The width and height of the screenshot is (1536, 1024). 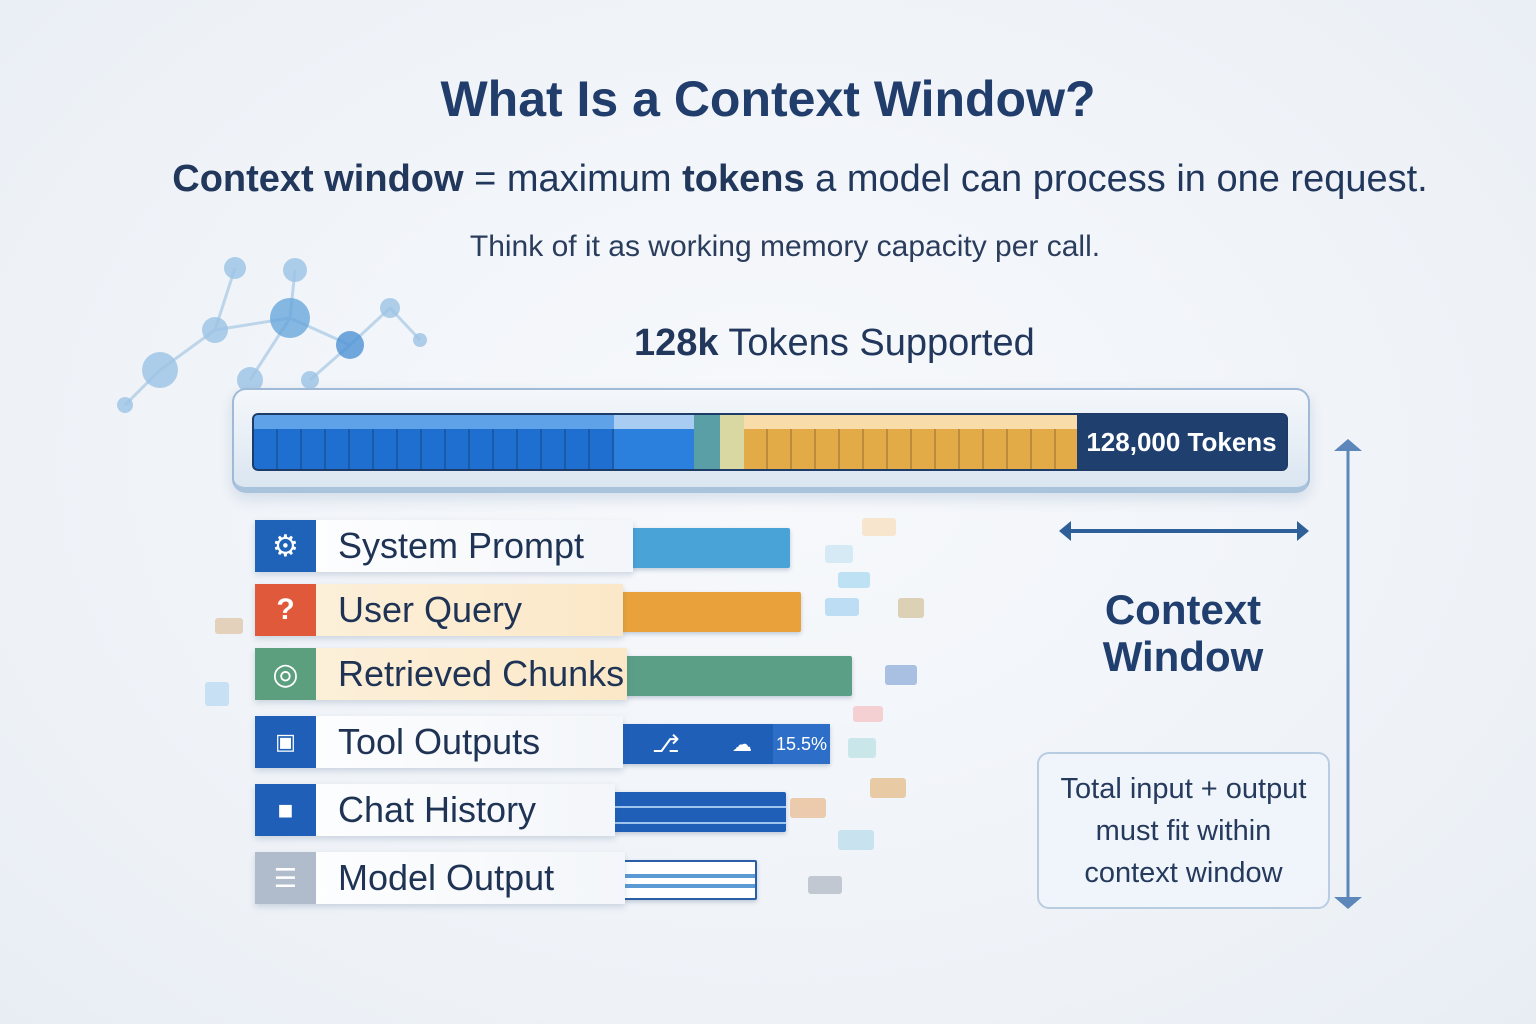 I want to click on video-icon: ■, so click(x=285, y=810).